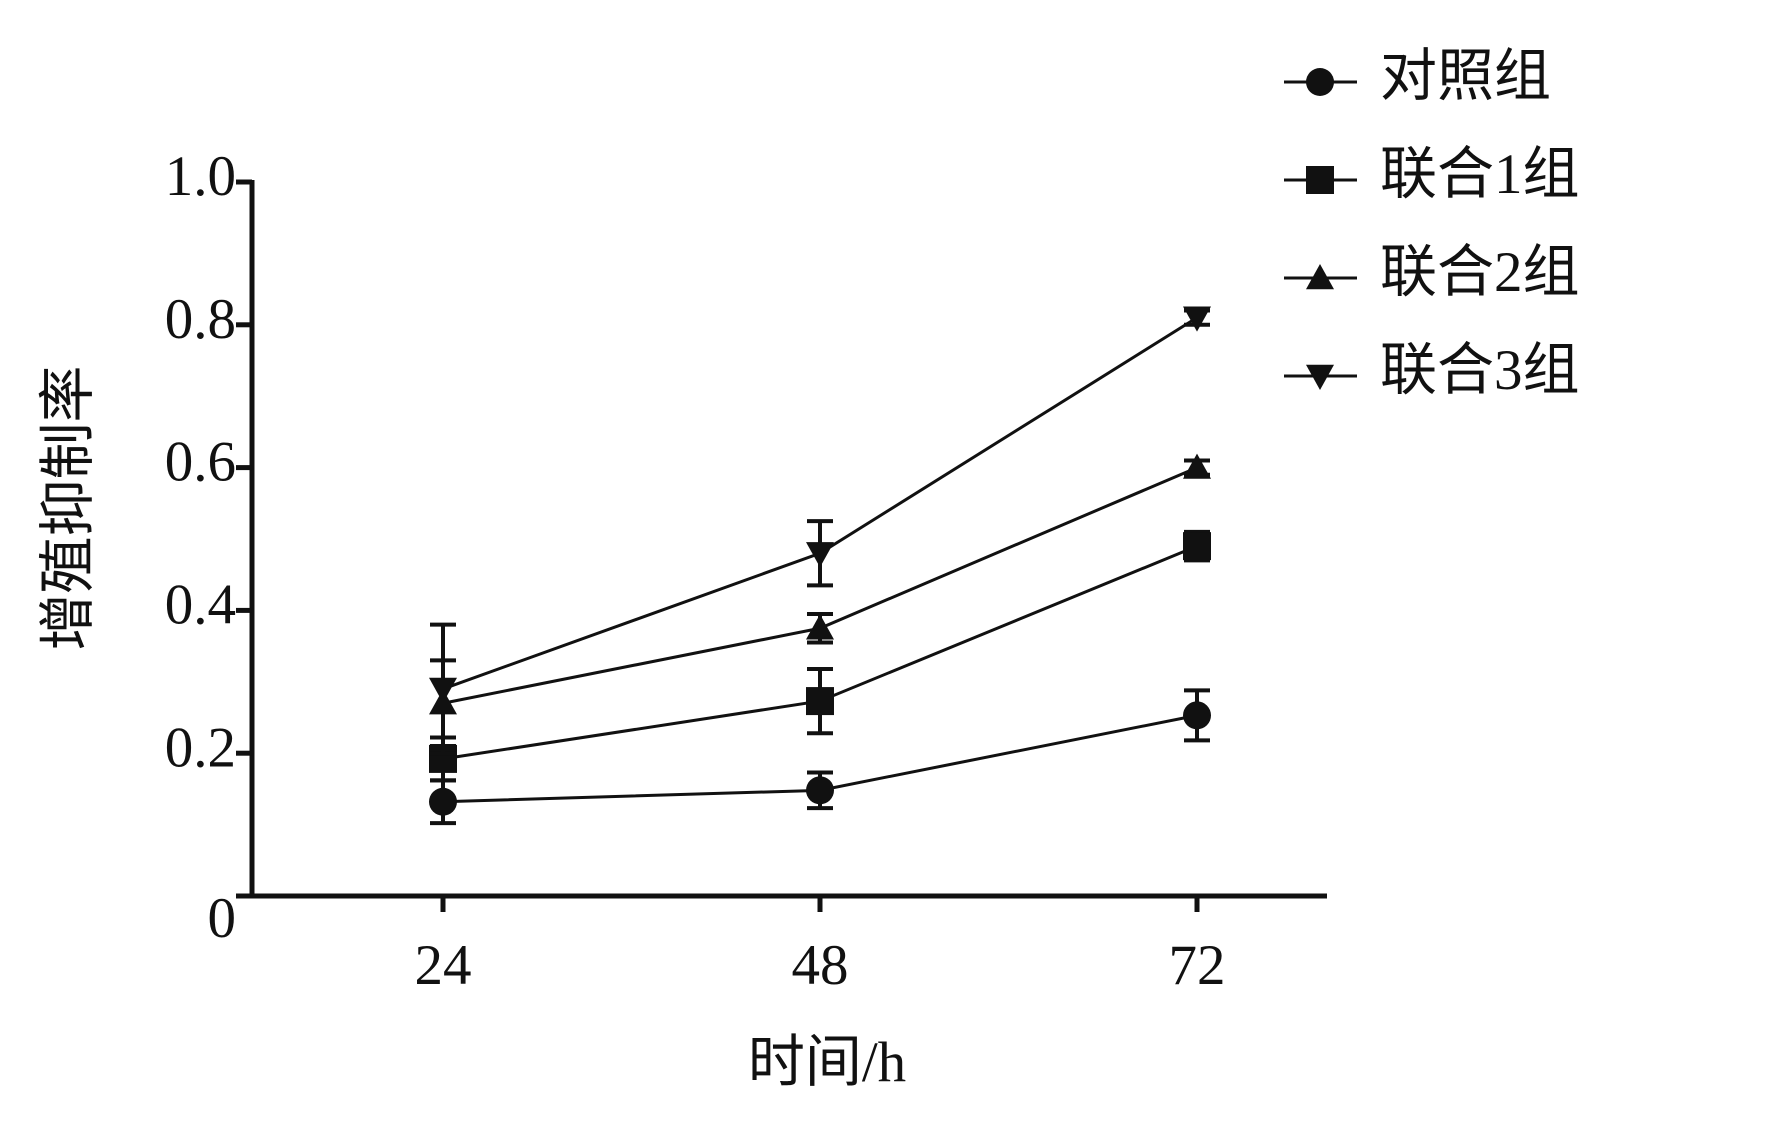  I want to click on x-tick-label: 24, so click(443, 965).